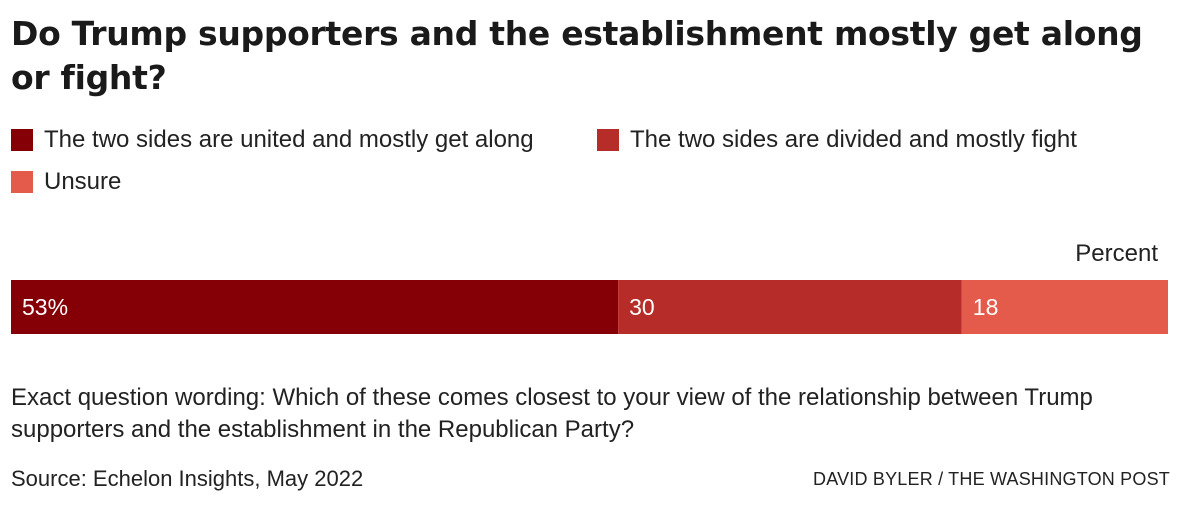  I want to click on bar-label-united: 53%, so click(45, 307).